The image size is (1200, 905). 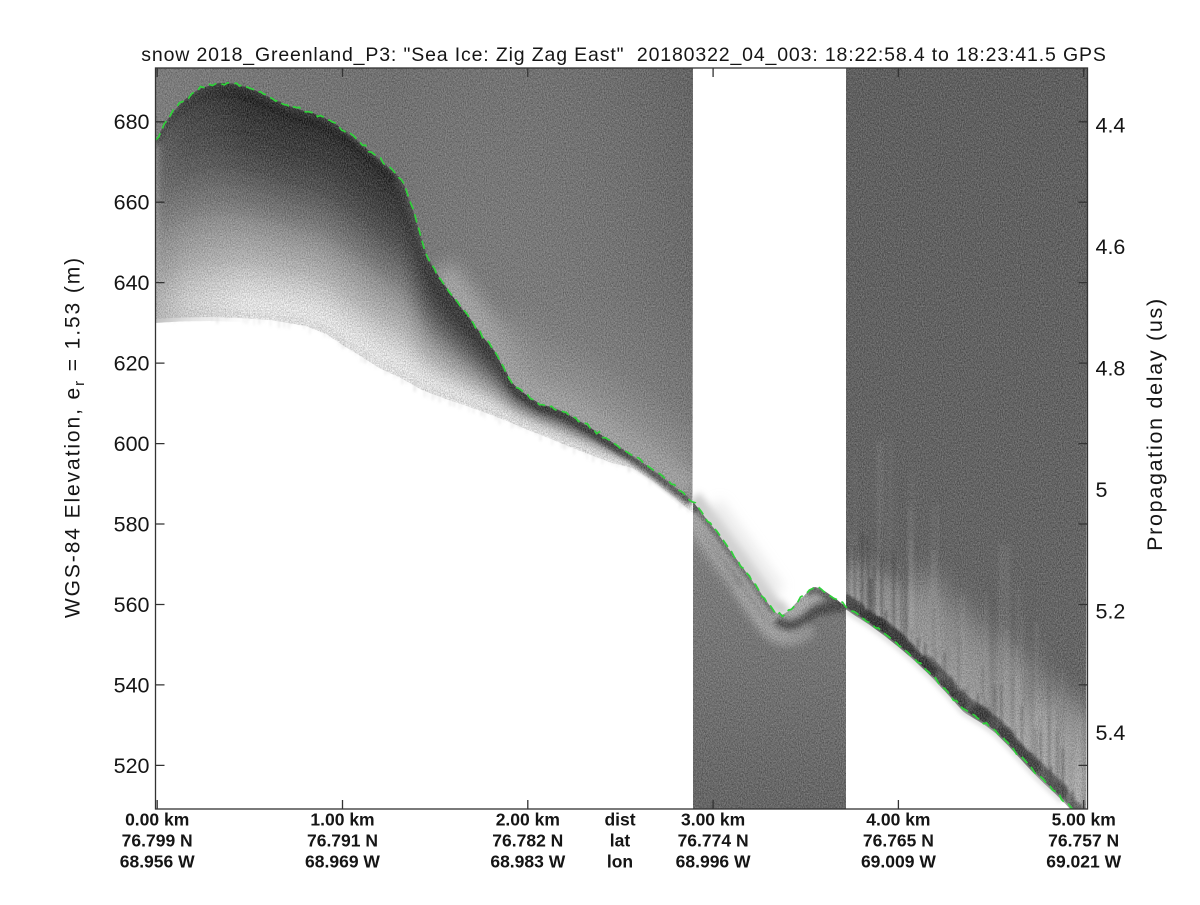 I want to click on svg-text: 76.765 N, so click(x=898, y=841).